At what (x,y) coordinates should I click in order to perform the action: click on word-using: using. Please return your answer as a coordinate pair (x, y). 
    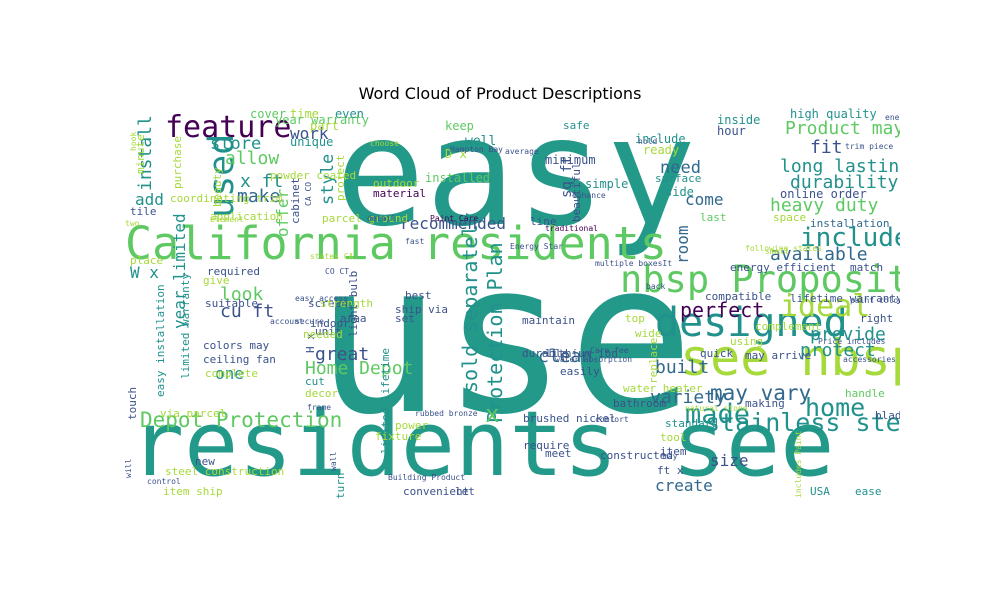
    Looking at the image, I should click on (747, 341).